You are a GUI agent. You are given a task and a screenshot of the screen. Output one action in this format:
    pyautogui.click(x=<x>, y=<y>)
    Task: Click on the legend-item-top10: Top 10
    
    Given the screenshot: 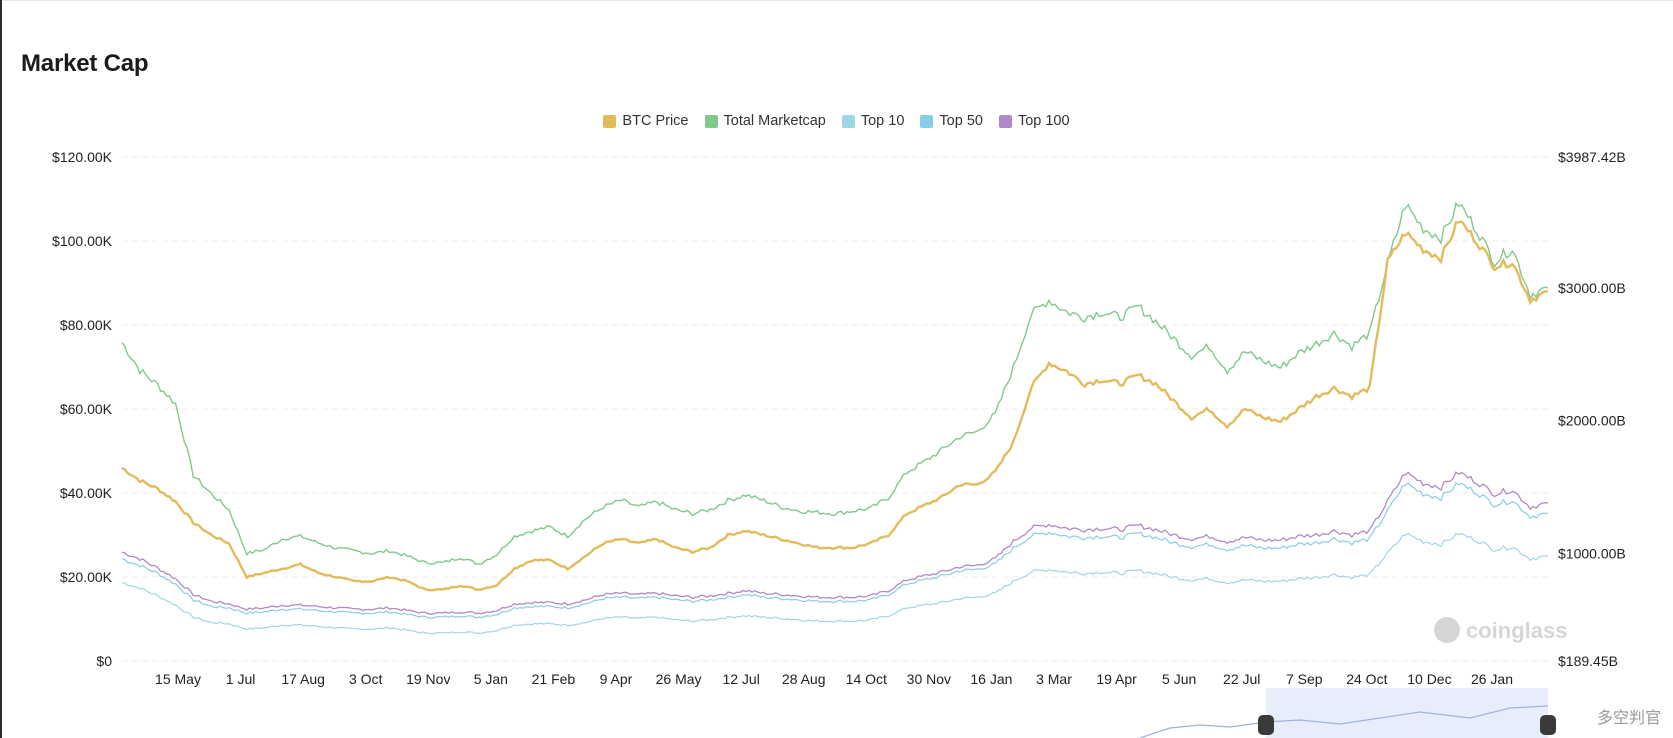 What is the action you would take?
    pyautogui.click(x=873, y=121)
    